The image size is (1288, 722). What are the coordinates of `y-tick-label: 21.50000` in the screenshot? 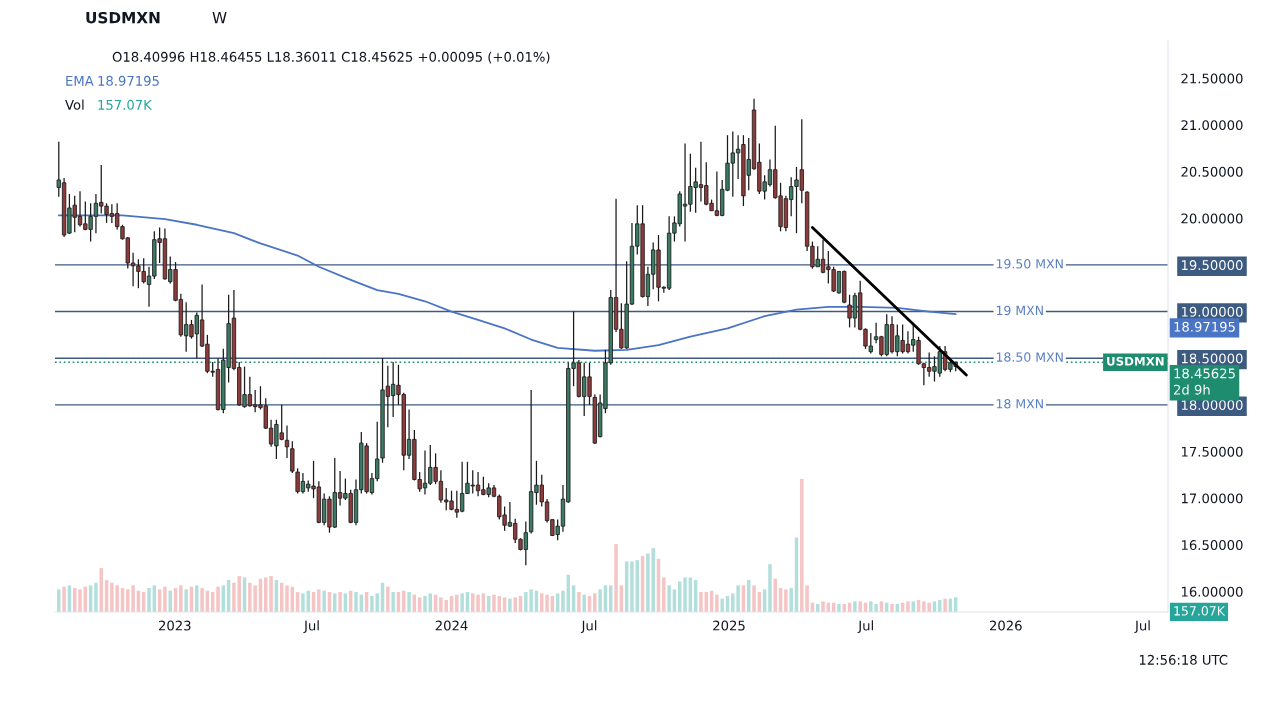 It's located at (1212, 78).